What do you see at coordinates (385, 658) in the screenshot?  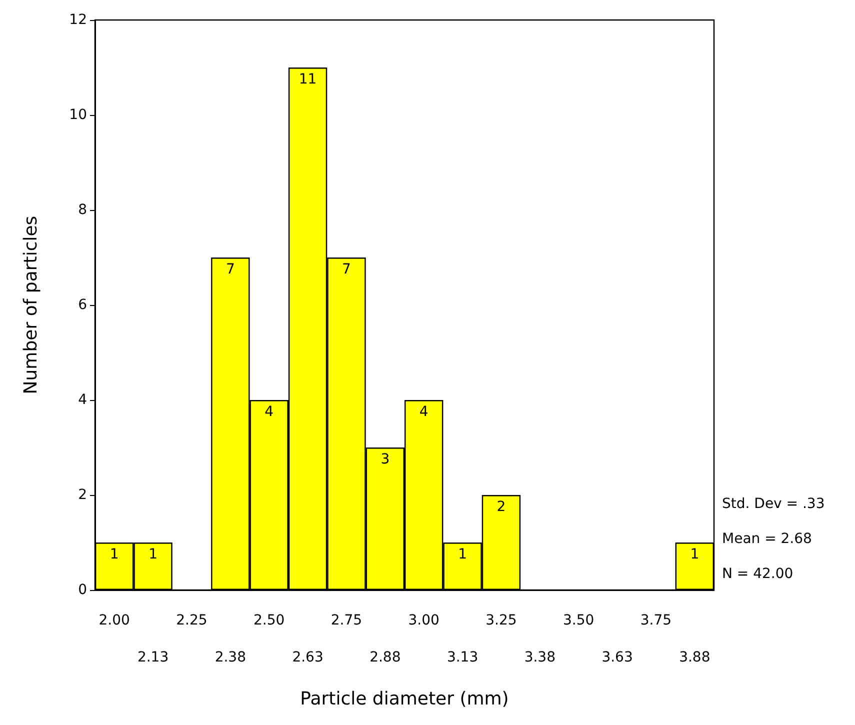 I see `x-tick-label: 2.88` at bounding box center [385, 658].